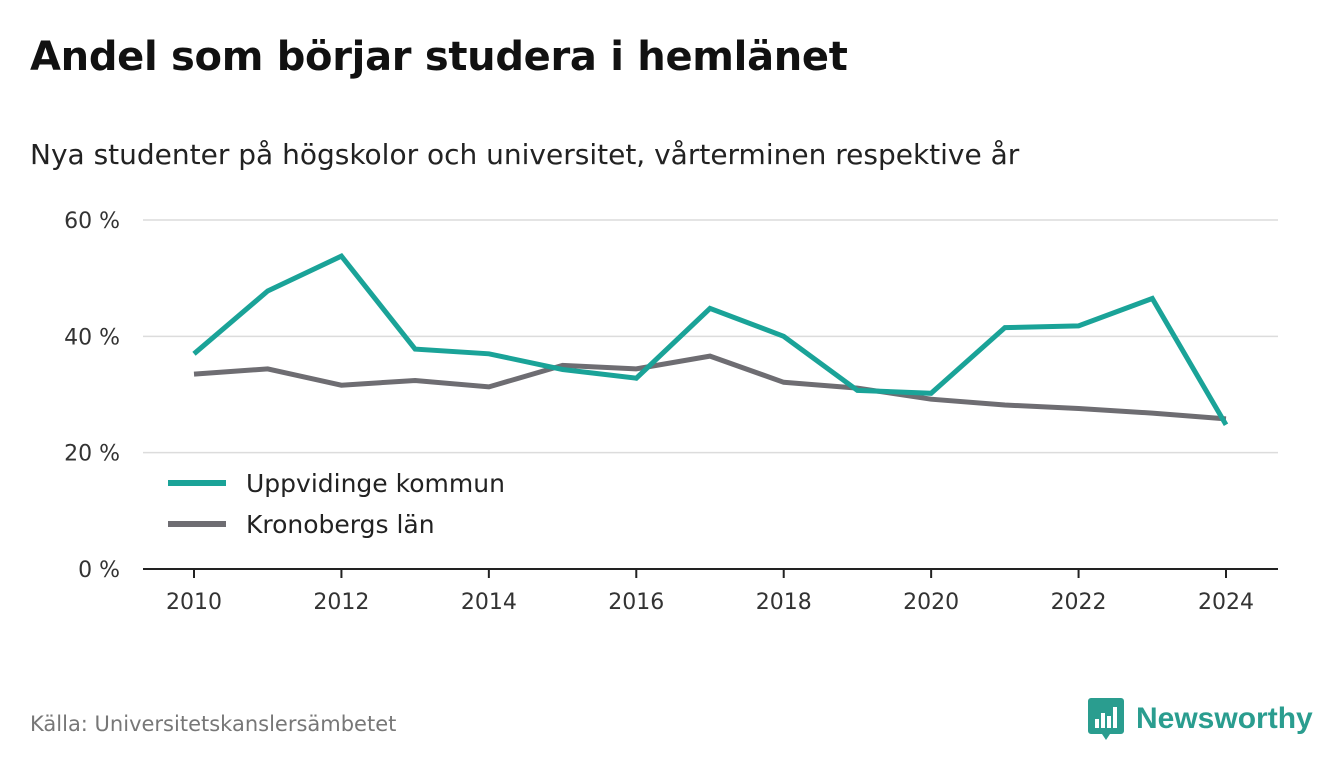 The height and width of the screenshot is (771, 1340). What do you see at coordinates (1226, 602) in the screenshot?
I see `x-tick-label: 2024` at bounding box center [1226, 602].